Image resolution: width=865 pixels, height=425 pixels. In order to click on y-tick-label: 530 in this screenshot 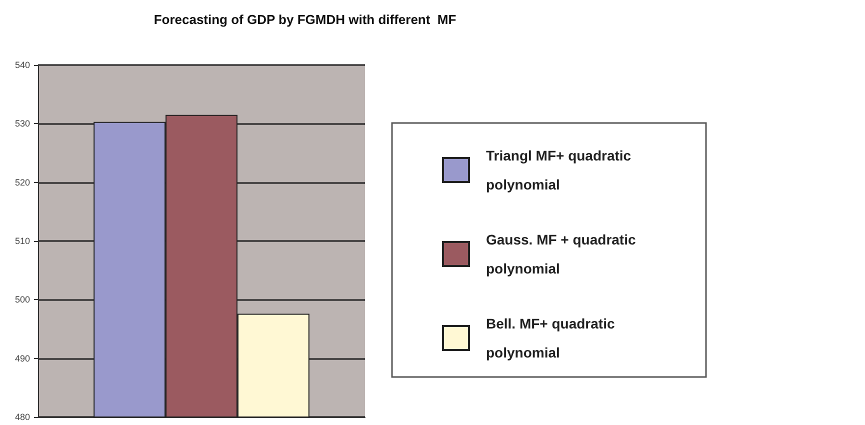, I will do `click(22, 123)`.